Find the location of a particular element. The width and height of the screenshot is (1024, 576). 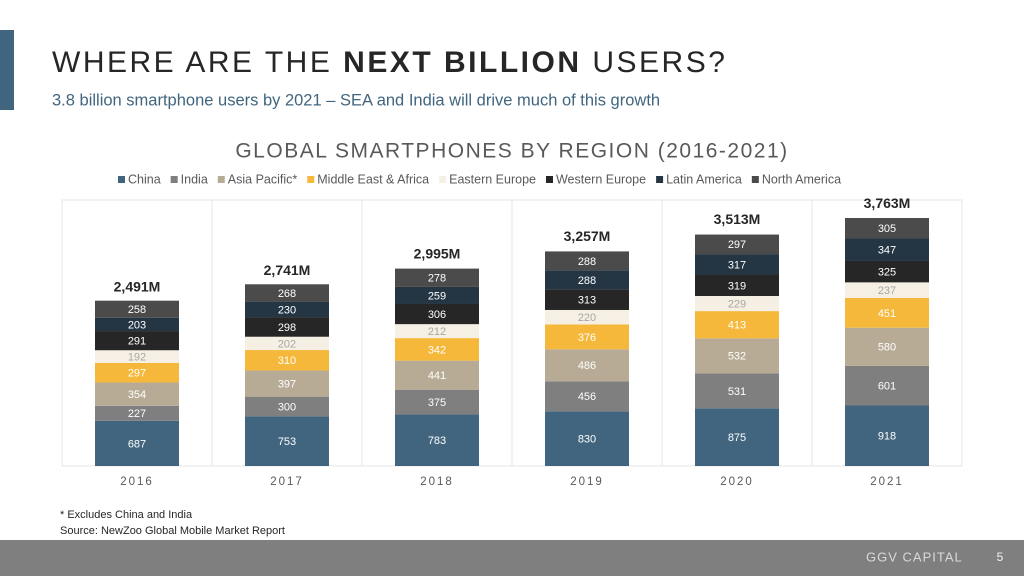

segment-label: 580 is located at coordinates (887, 348).